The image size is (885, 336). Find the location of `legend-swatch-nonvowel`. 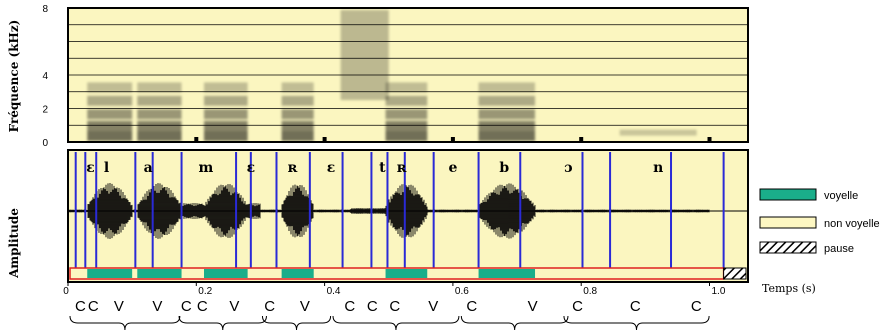

legend-swatch-nonvowel is located at coordinates (788, 222).